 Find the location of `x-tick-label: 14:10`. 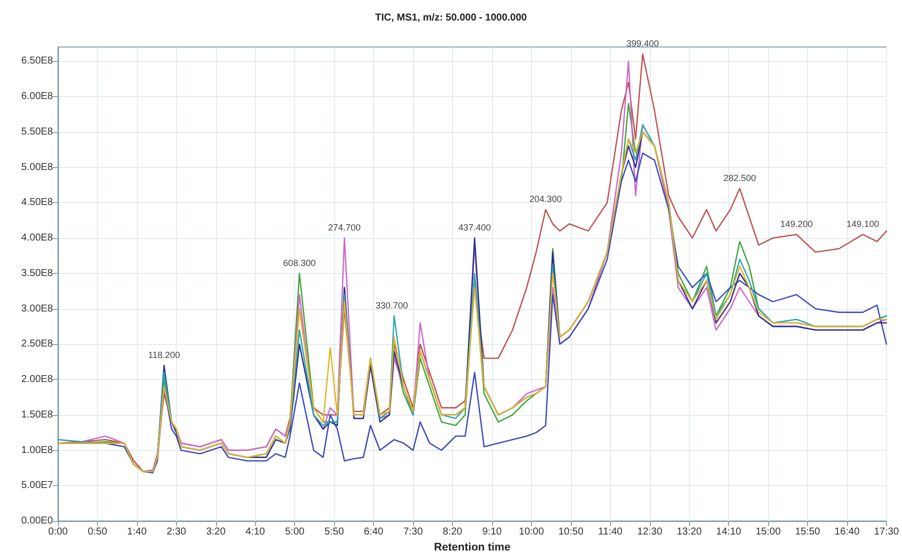

x-tick-label: 14:10 is located at coordinates (729, 532).